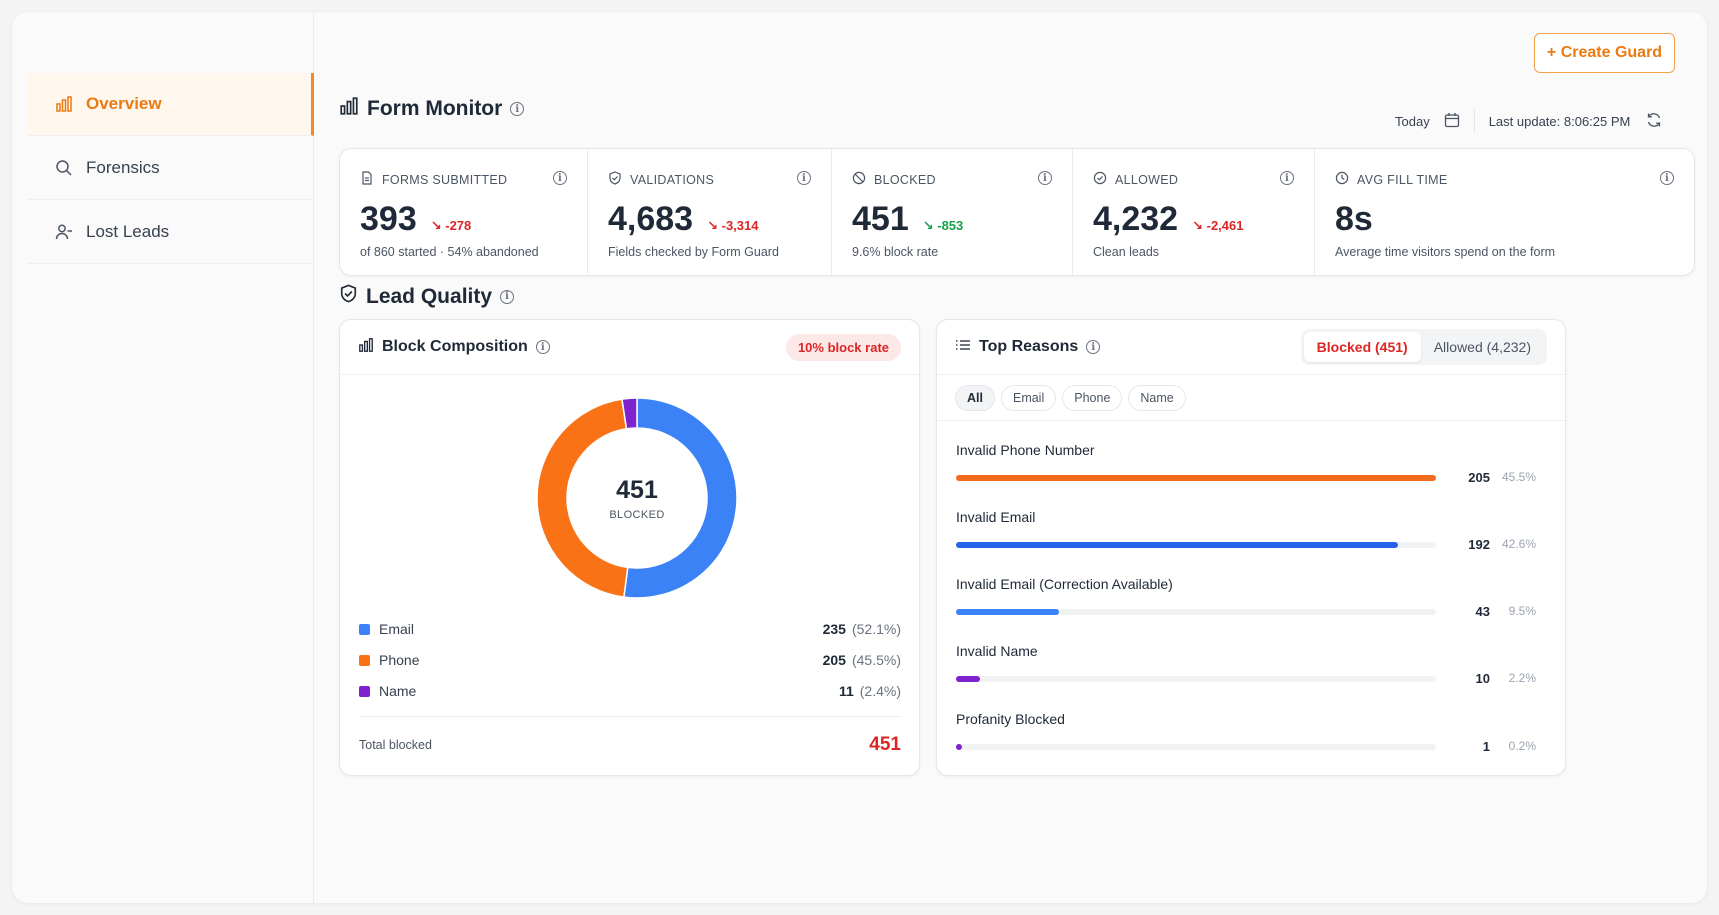 The image size is (1719, 915). What do you see at coordinates (1248, 472) in the screenshot?
I see `reason-row: Invalid Phone Number 205 45.5%` at bounding box center [1248, 472].